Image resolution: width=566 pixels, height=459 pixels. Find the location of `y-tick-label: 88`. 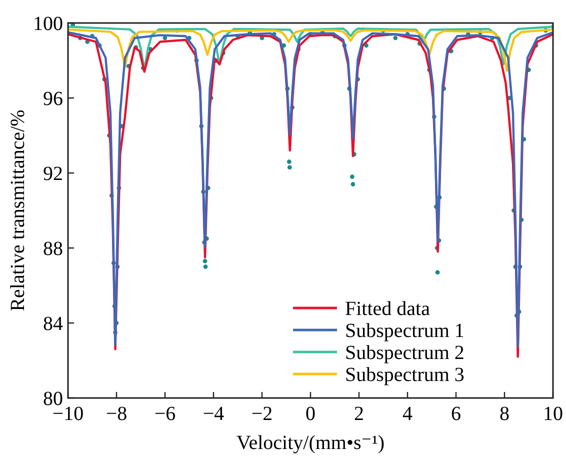

y-tick-label: 88 is located at coordinates (53, 249).